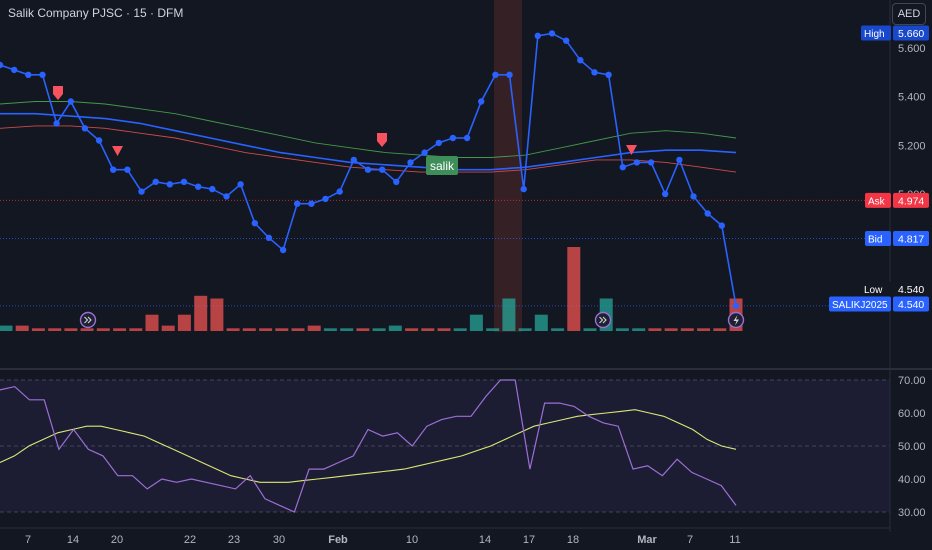 This screenshot has width=932, height=550. I want to click on event-icons, so click(412, 320).